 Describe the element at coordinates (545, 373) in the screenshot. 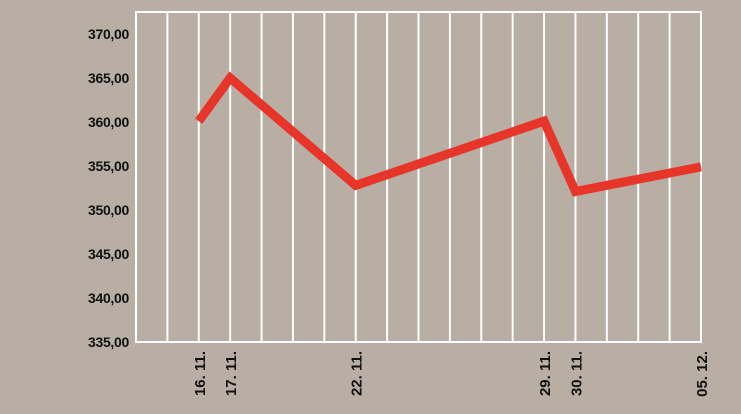

I see `x-tick-label: 29. 11.` at that location.